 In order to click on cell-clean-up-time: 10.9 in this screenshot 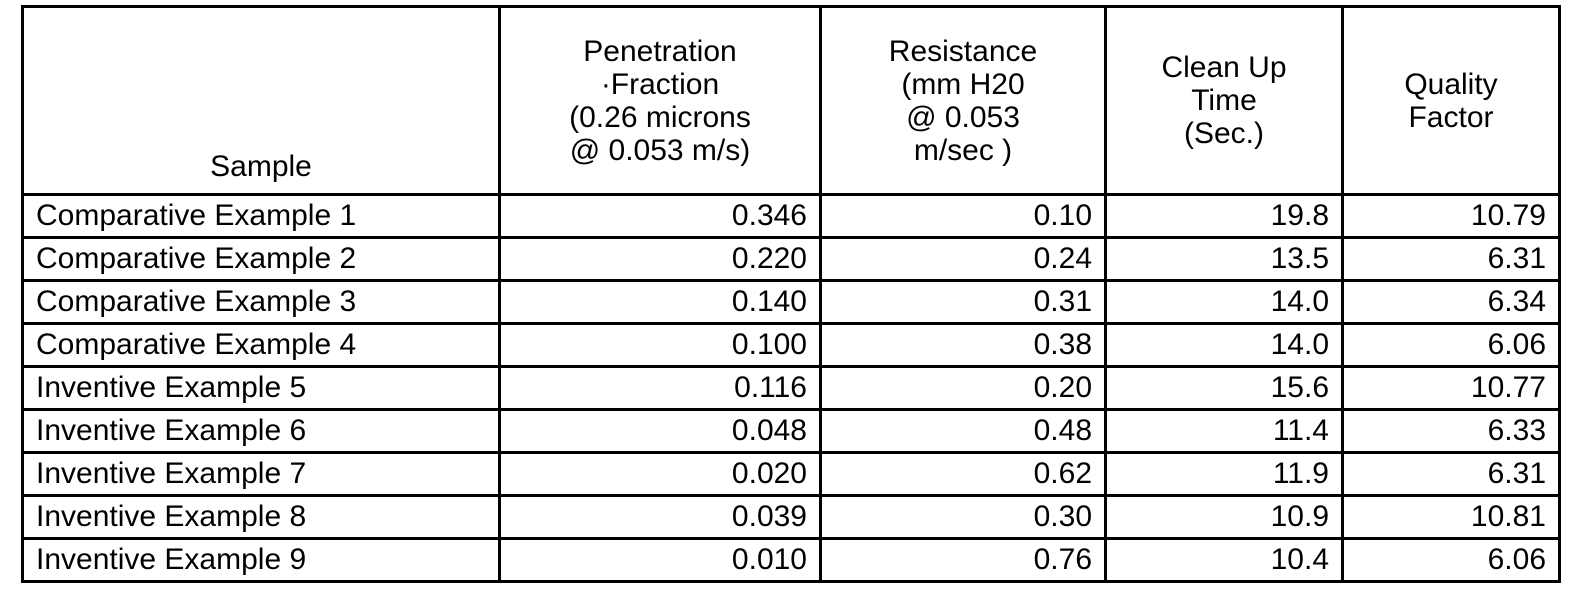, I will do `click(1224, 517)`.